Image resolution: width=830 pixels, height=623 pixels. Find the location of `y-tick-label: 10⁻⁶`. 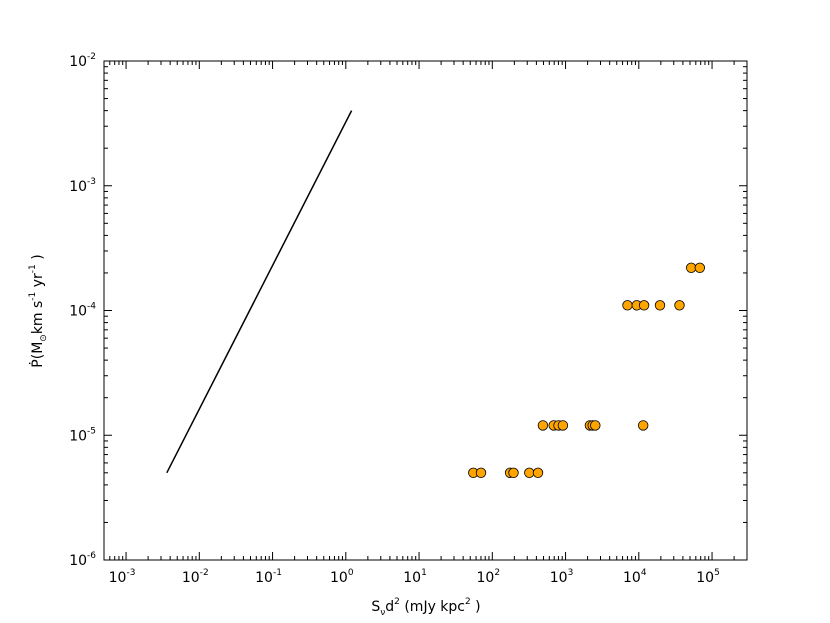

y-tick-label: 10⁻⁶ is located at coordinates (82, 560).